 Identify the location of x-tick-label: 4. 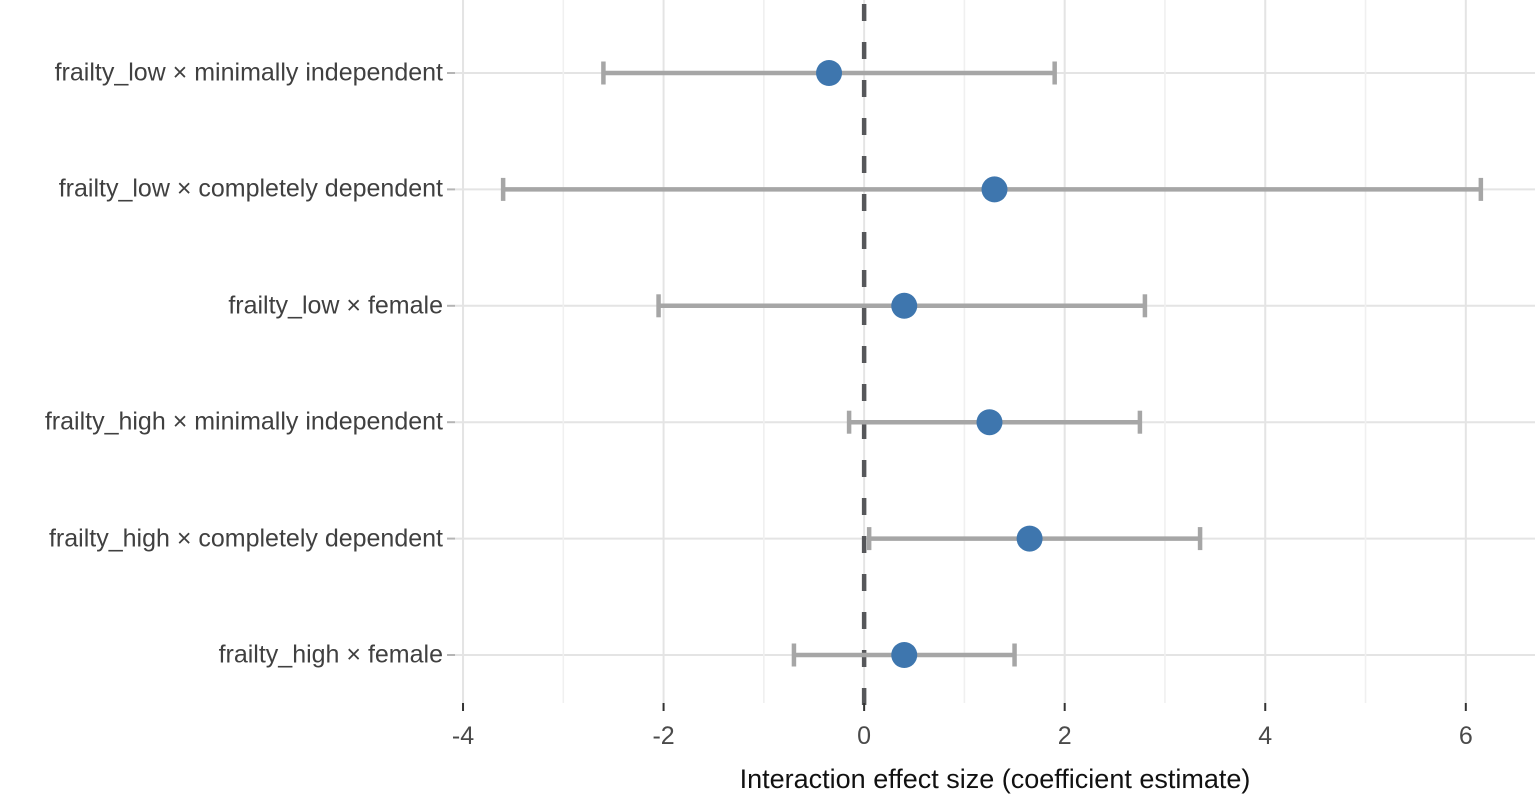
(1265, 736).